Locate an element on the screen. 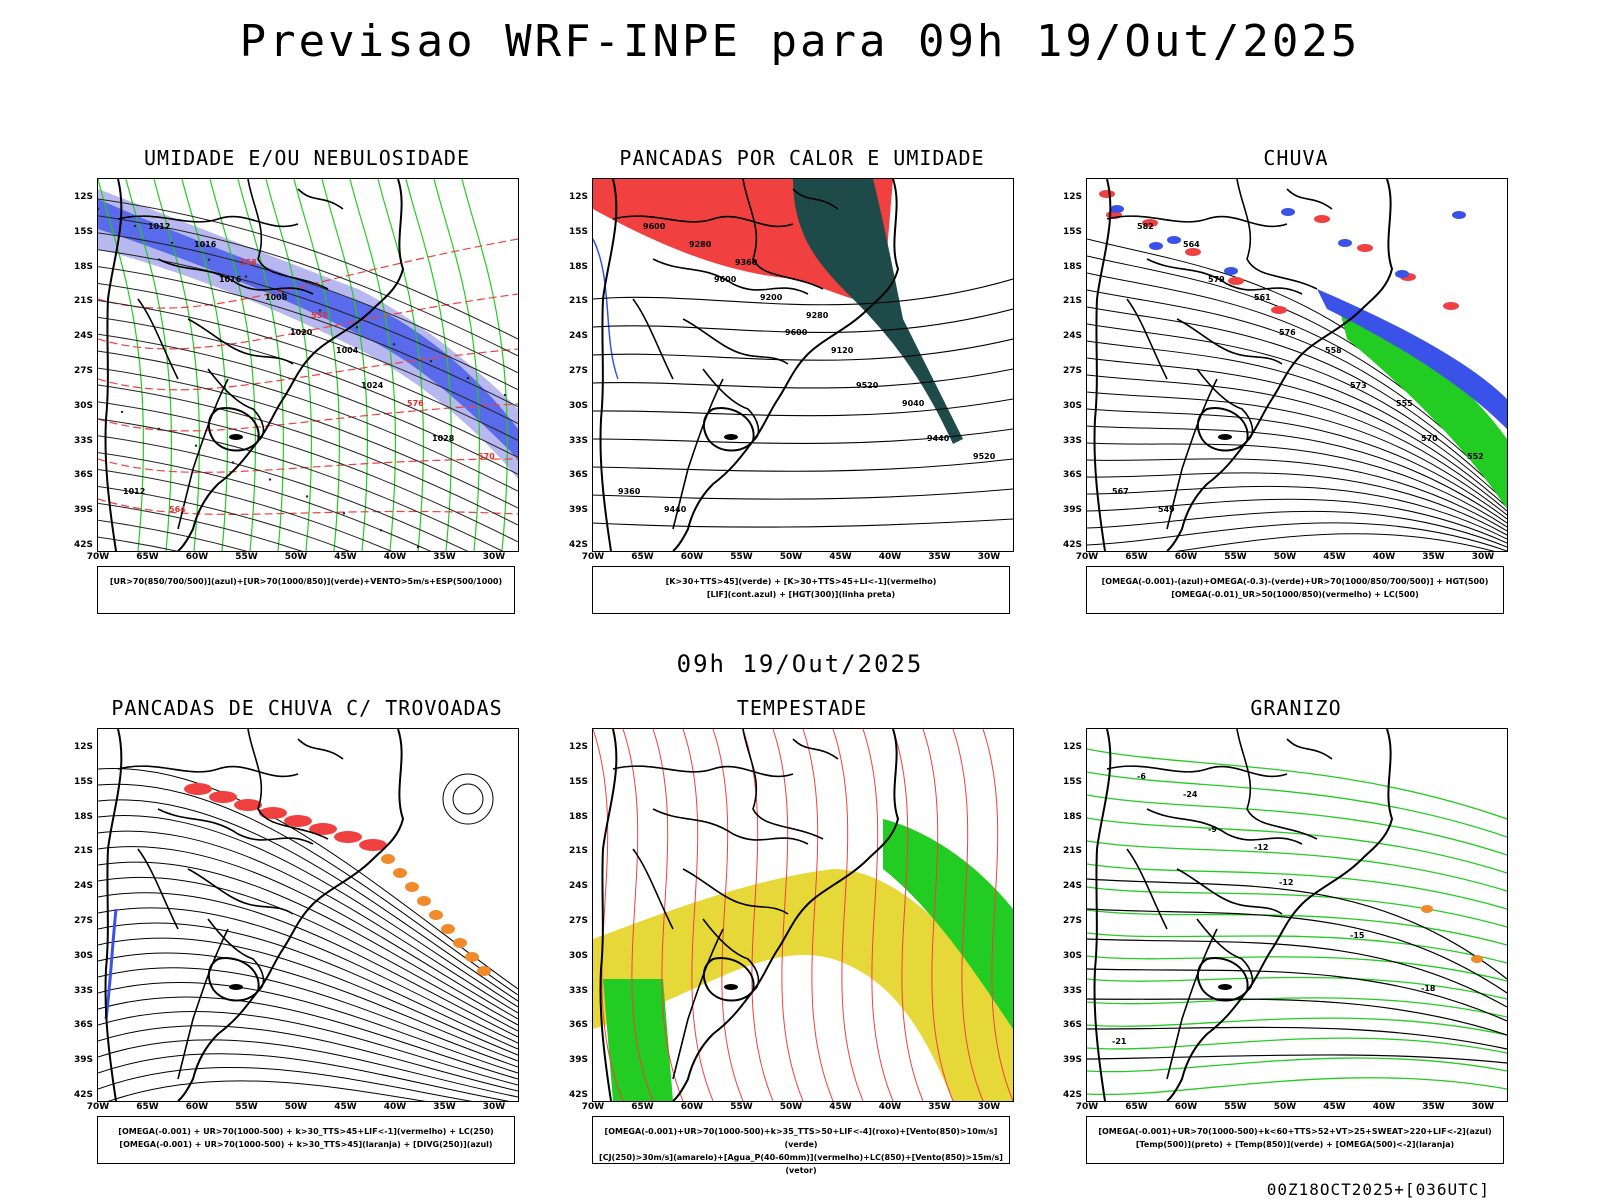 This screenshot has width=1600, height=1200. lat-tick-label: 30S is located at coordinates (83, 405).